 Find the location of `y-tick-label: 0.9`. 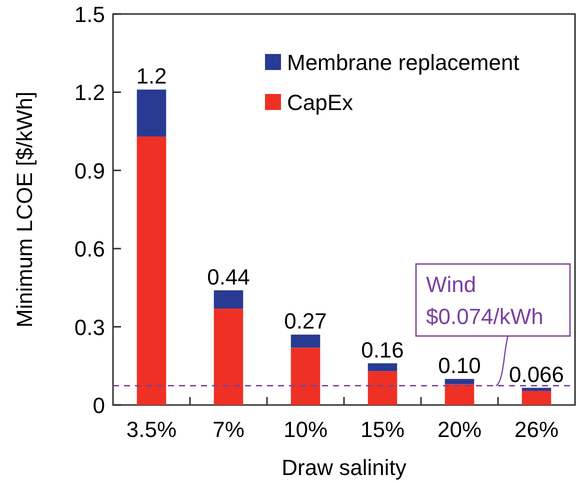

y-tick-label: 0.9 is located at coordinates (89, 171).